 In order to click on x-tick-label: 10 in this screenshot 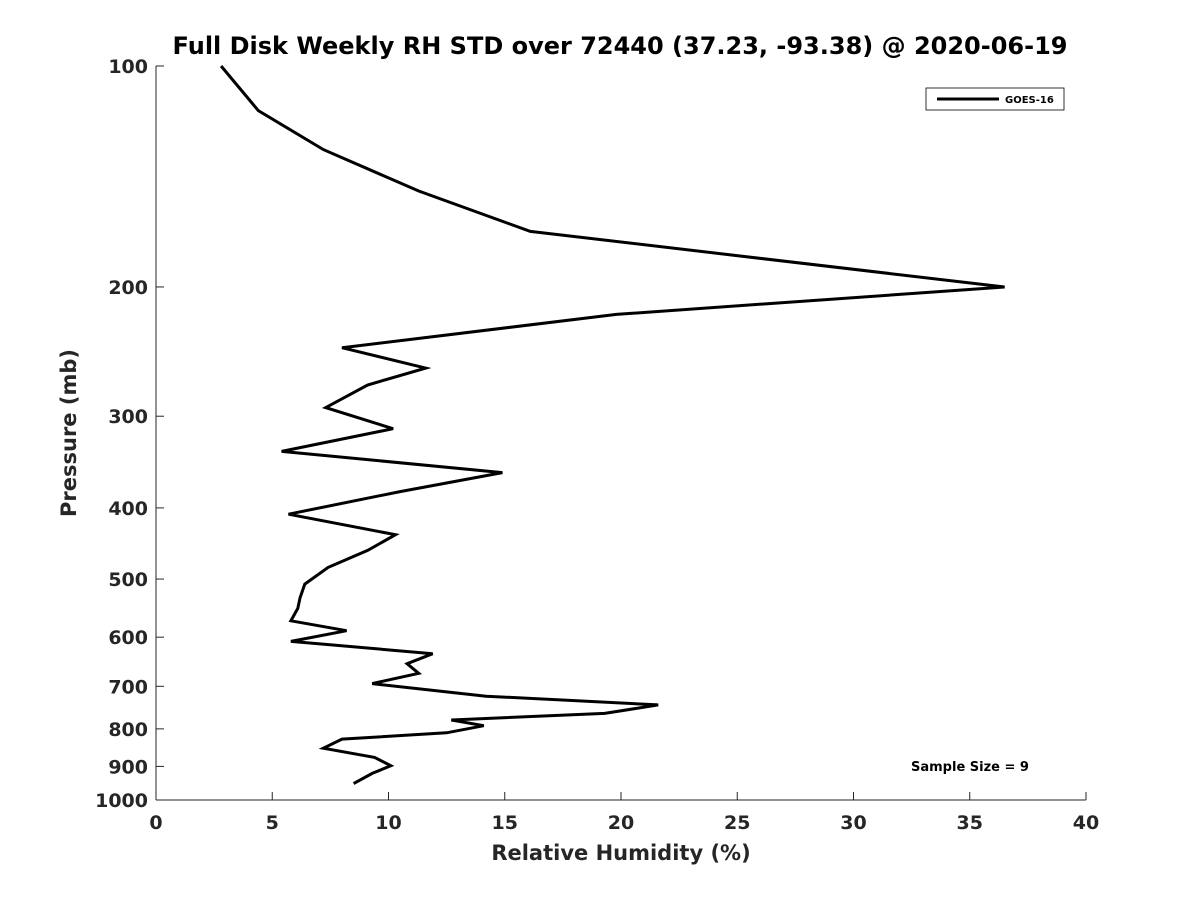, I will do `click(388, 823)`.